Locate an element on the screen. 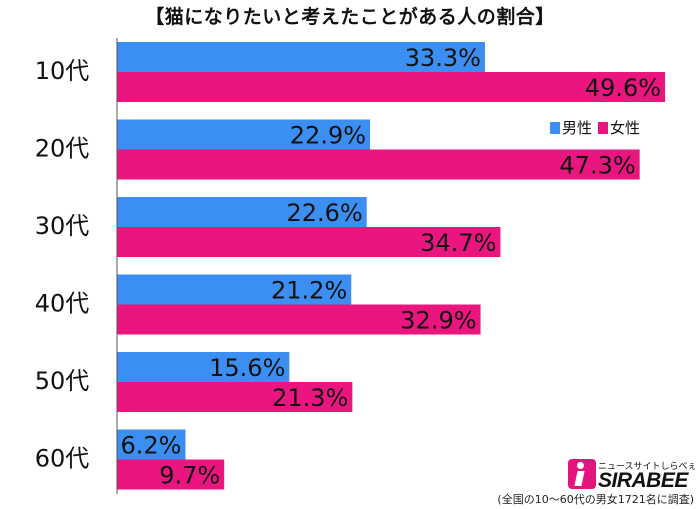  legend-swatch-female is located at coordinates (603, 128).